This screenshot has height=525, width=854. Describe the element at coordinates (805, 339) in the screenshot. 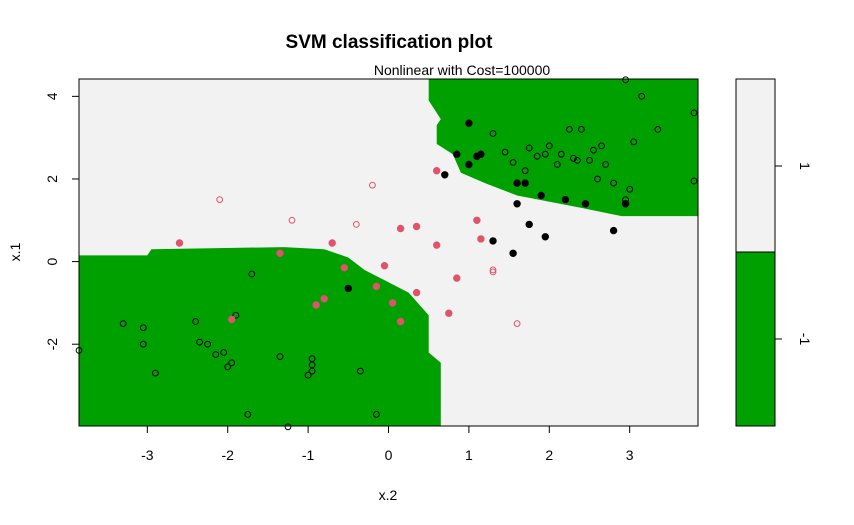

I see `legend-label-negative: -1` at that location.